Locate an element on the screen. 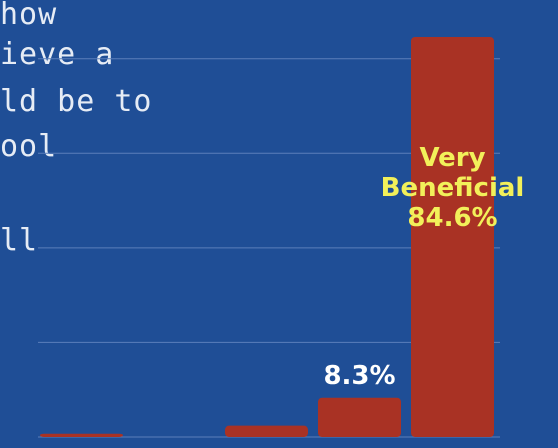  question-line-2: ieve a is located at coordinates (57, 54).